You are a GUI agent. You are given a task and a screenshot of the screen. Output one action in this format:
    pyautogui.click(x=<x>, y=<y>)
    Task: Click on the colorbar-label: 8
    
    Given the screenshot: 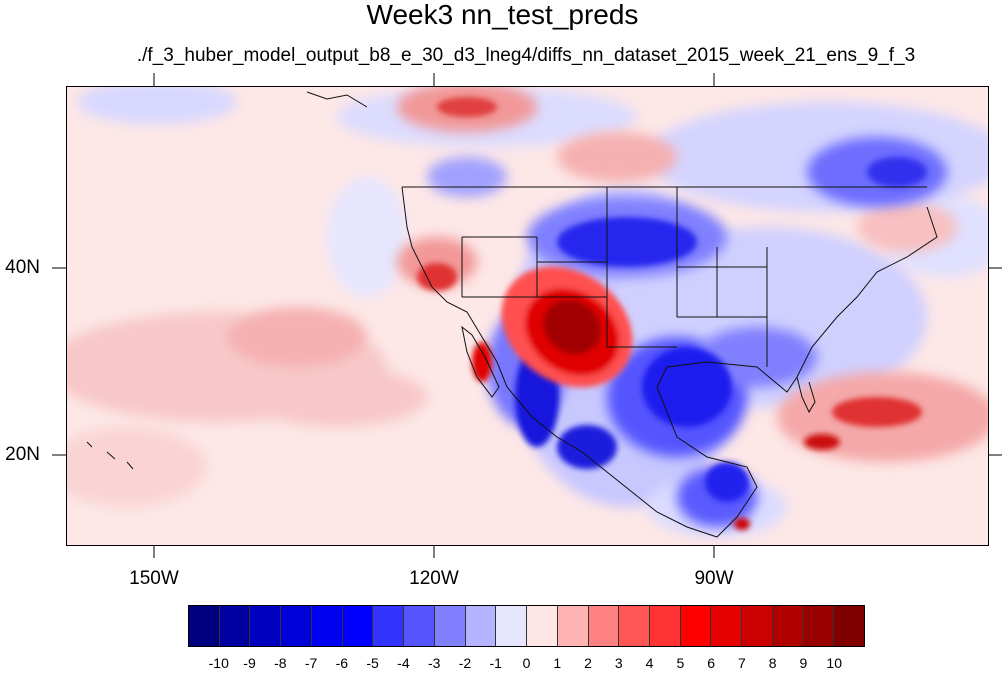 What is the action you would take?
    pyautogui.click(x=772, y=663)
    